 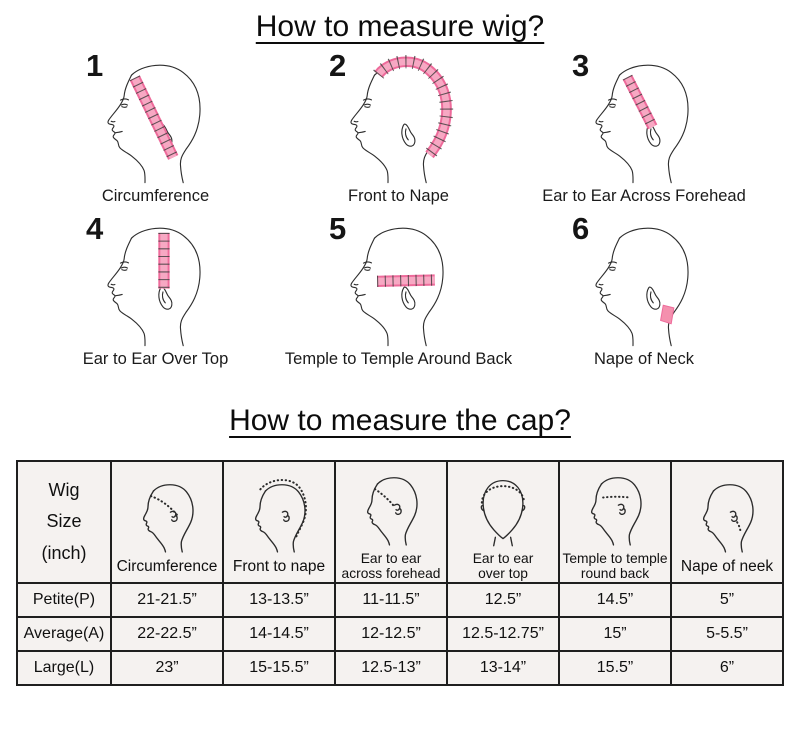 I want to click on value-cell: 12.5-13”, so click(x=391, y=667).